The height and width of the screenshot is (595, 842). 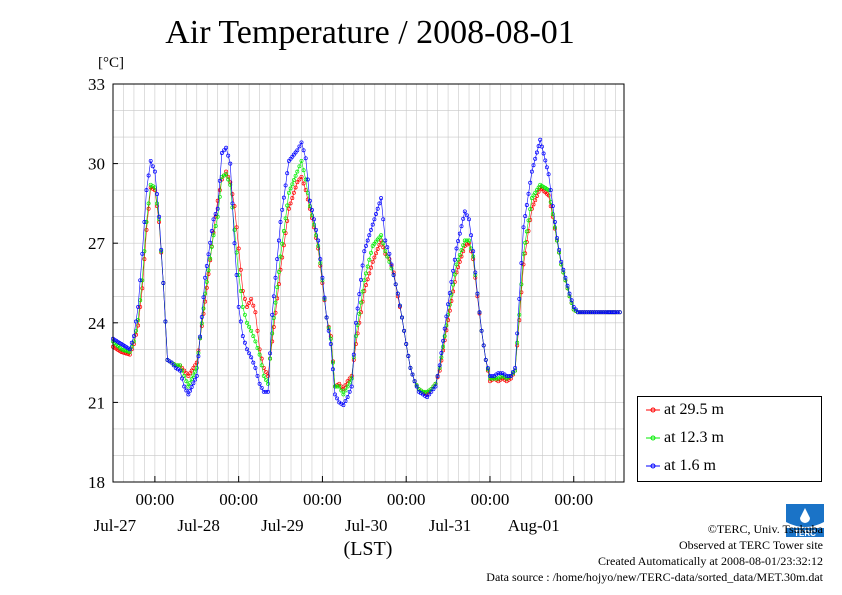 I want to click on x-tick-date: Jul-29, so click(x=282, y=525).